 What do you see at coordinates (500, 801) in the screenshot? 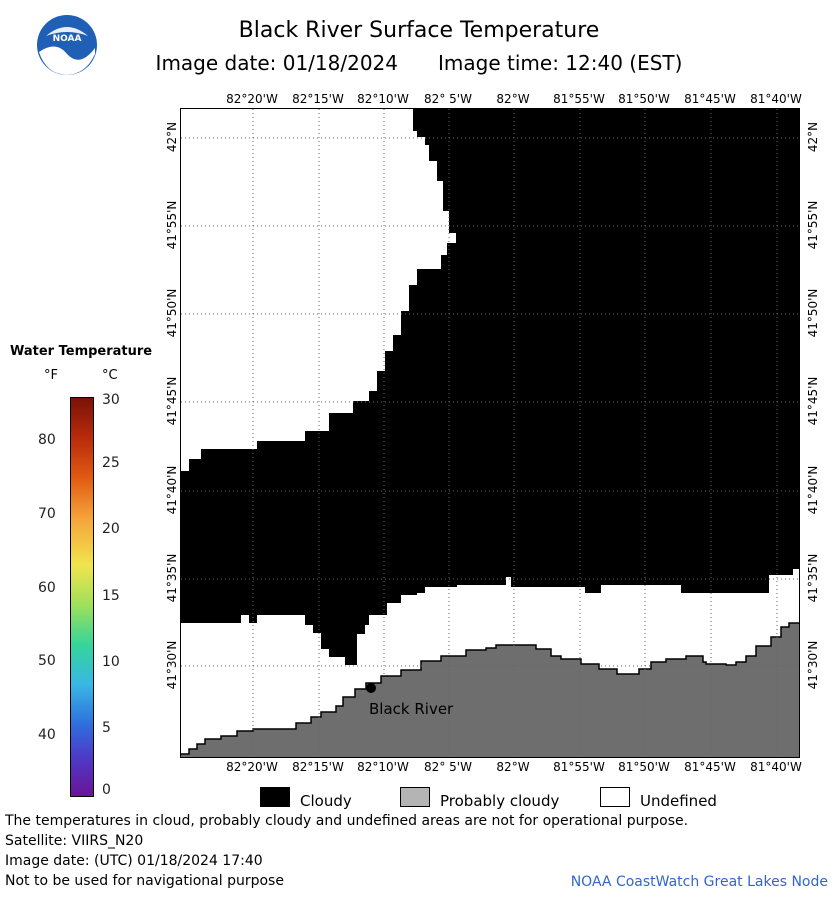
I see `probably-cloudy-label: Probably cloudy` at bounding box center [500, 801].